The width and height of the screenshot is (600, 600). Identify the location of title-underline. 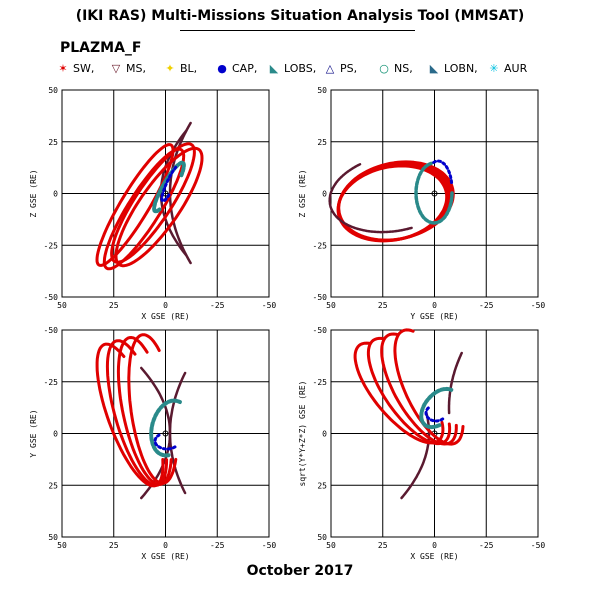
(297, 30).